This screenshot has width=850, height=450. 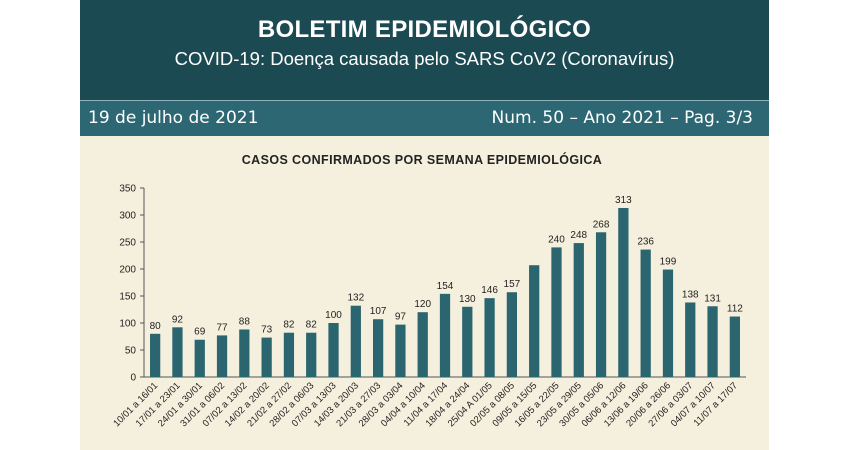 What do you see at coordinates (489, 290) in the screenshot?
I see `bar-value-label: 146` at bounding box center [489, 290].